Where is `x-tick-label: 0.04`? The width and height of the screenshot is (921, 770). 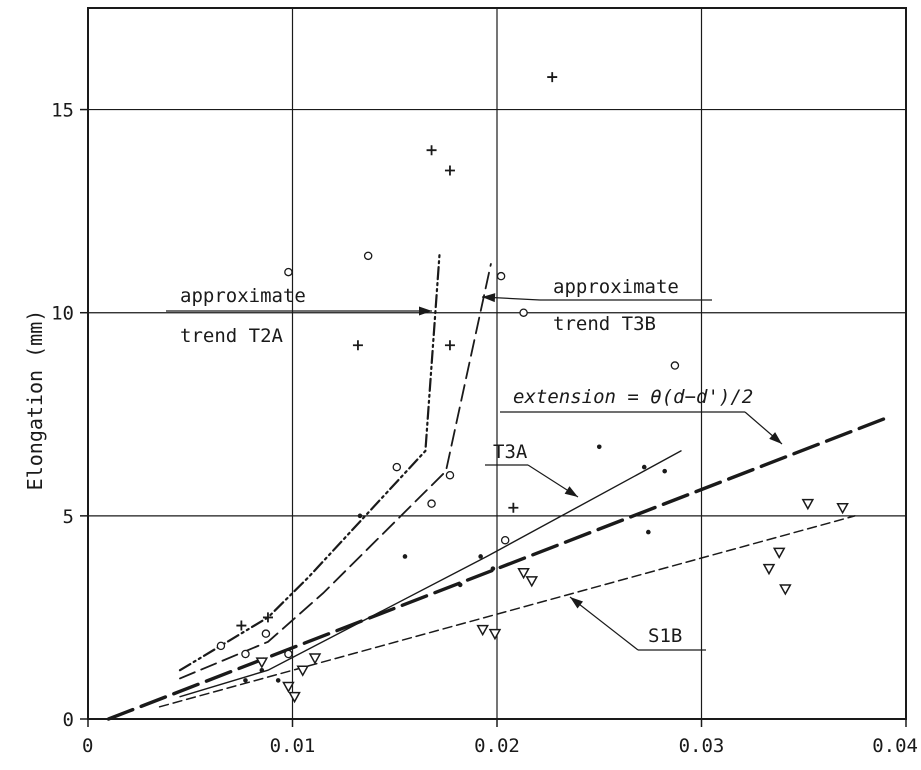 x-tick-label: 0.04 is located at coordinates (895, 746).